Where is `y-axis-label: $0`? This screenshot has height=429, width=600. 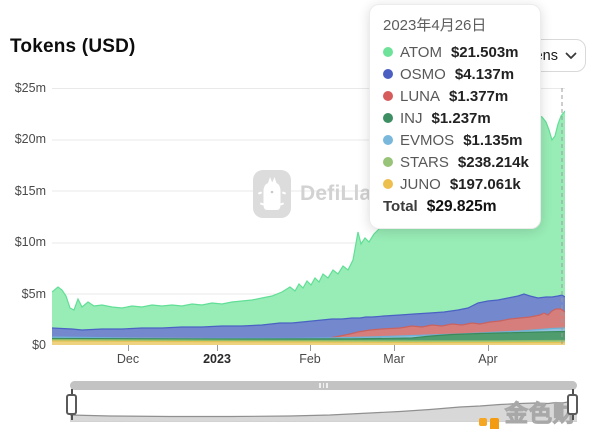
y-axis-label: $0 is located at coordinates (39, 345).